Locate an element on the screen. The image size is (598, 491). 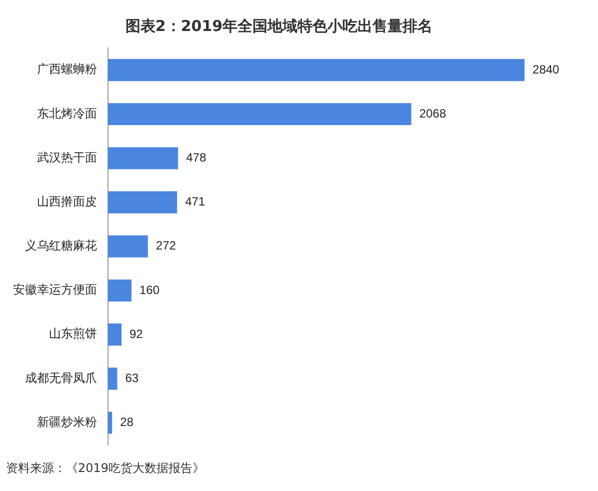
data-label: 272 is located at coordinates (166, 245).